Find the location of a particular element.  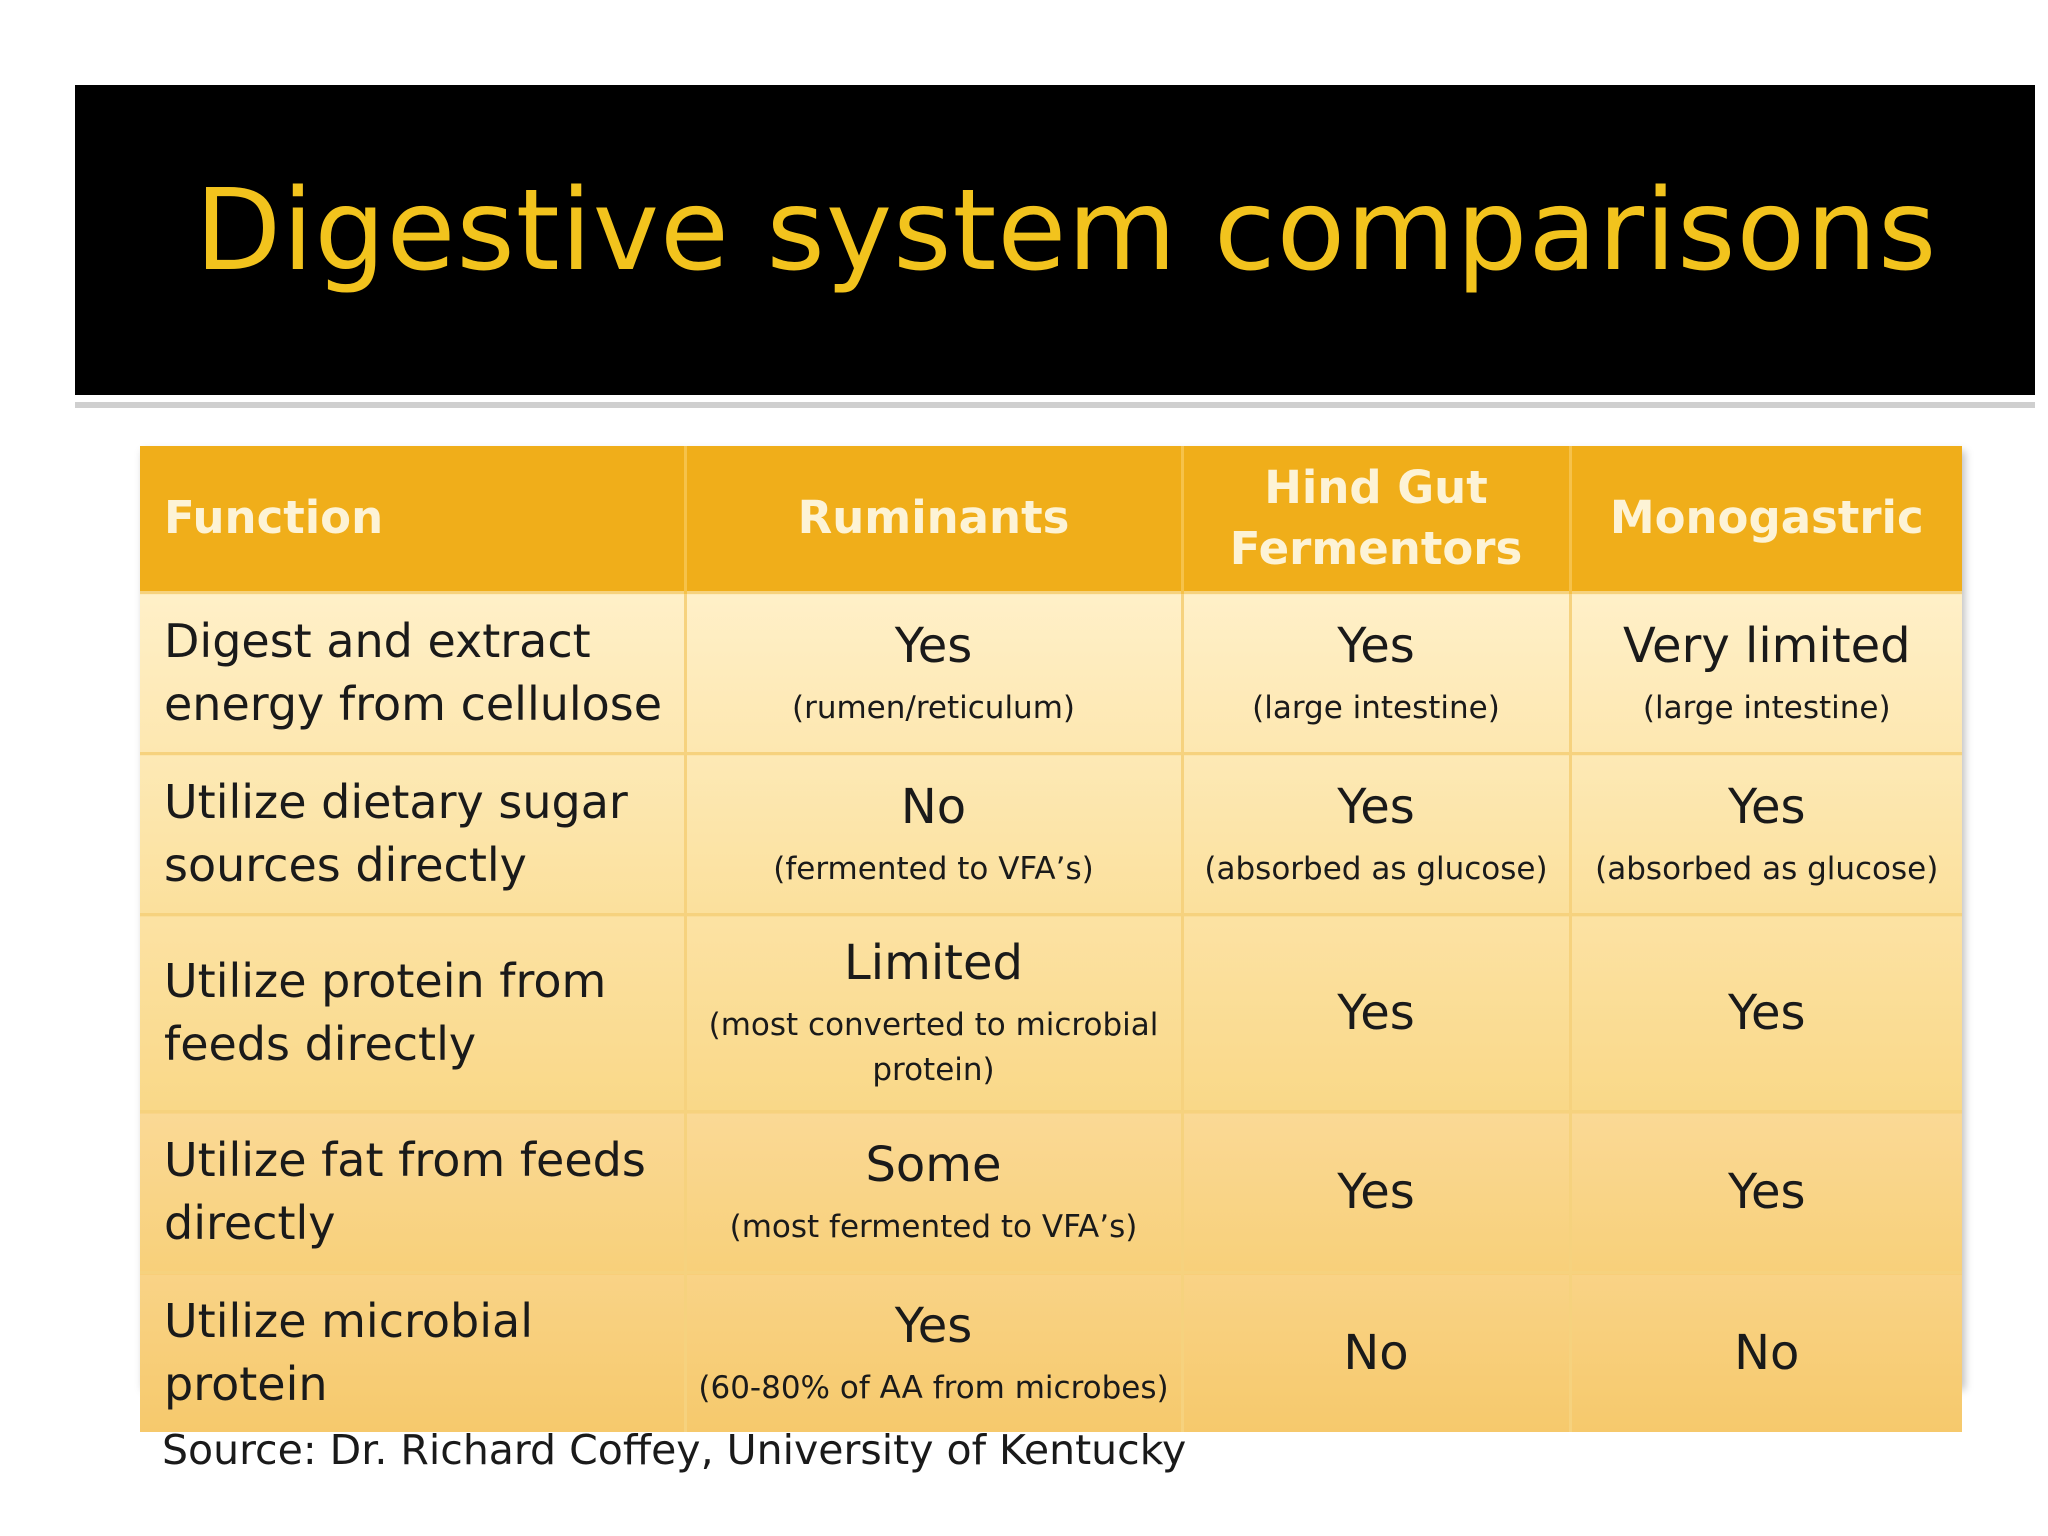

cell-note: (fermented to VFA’s) is located at coordinates (933, 868).